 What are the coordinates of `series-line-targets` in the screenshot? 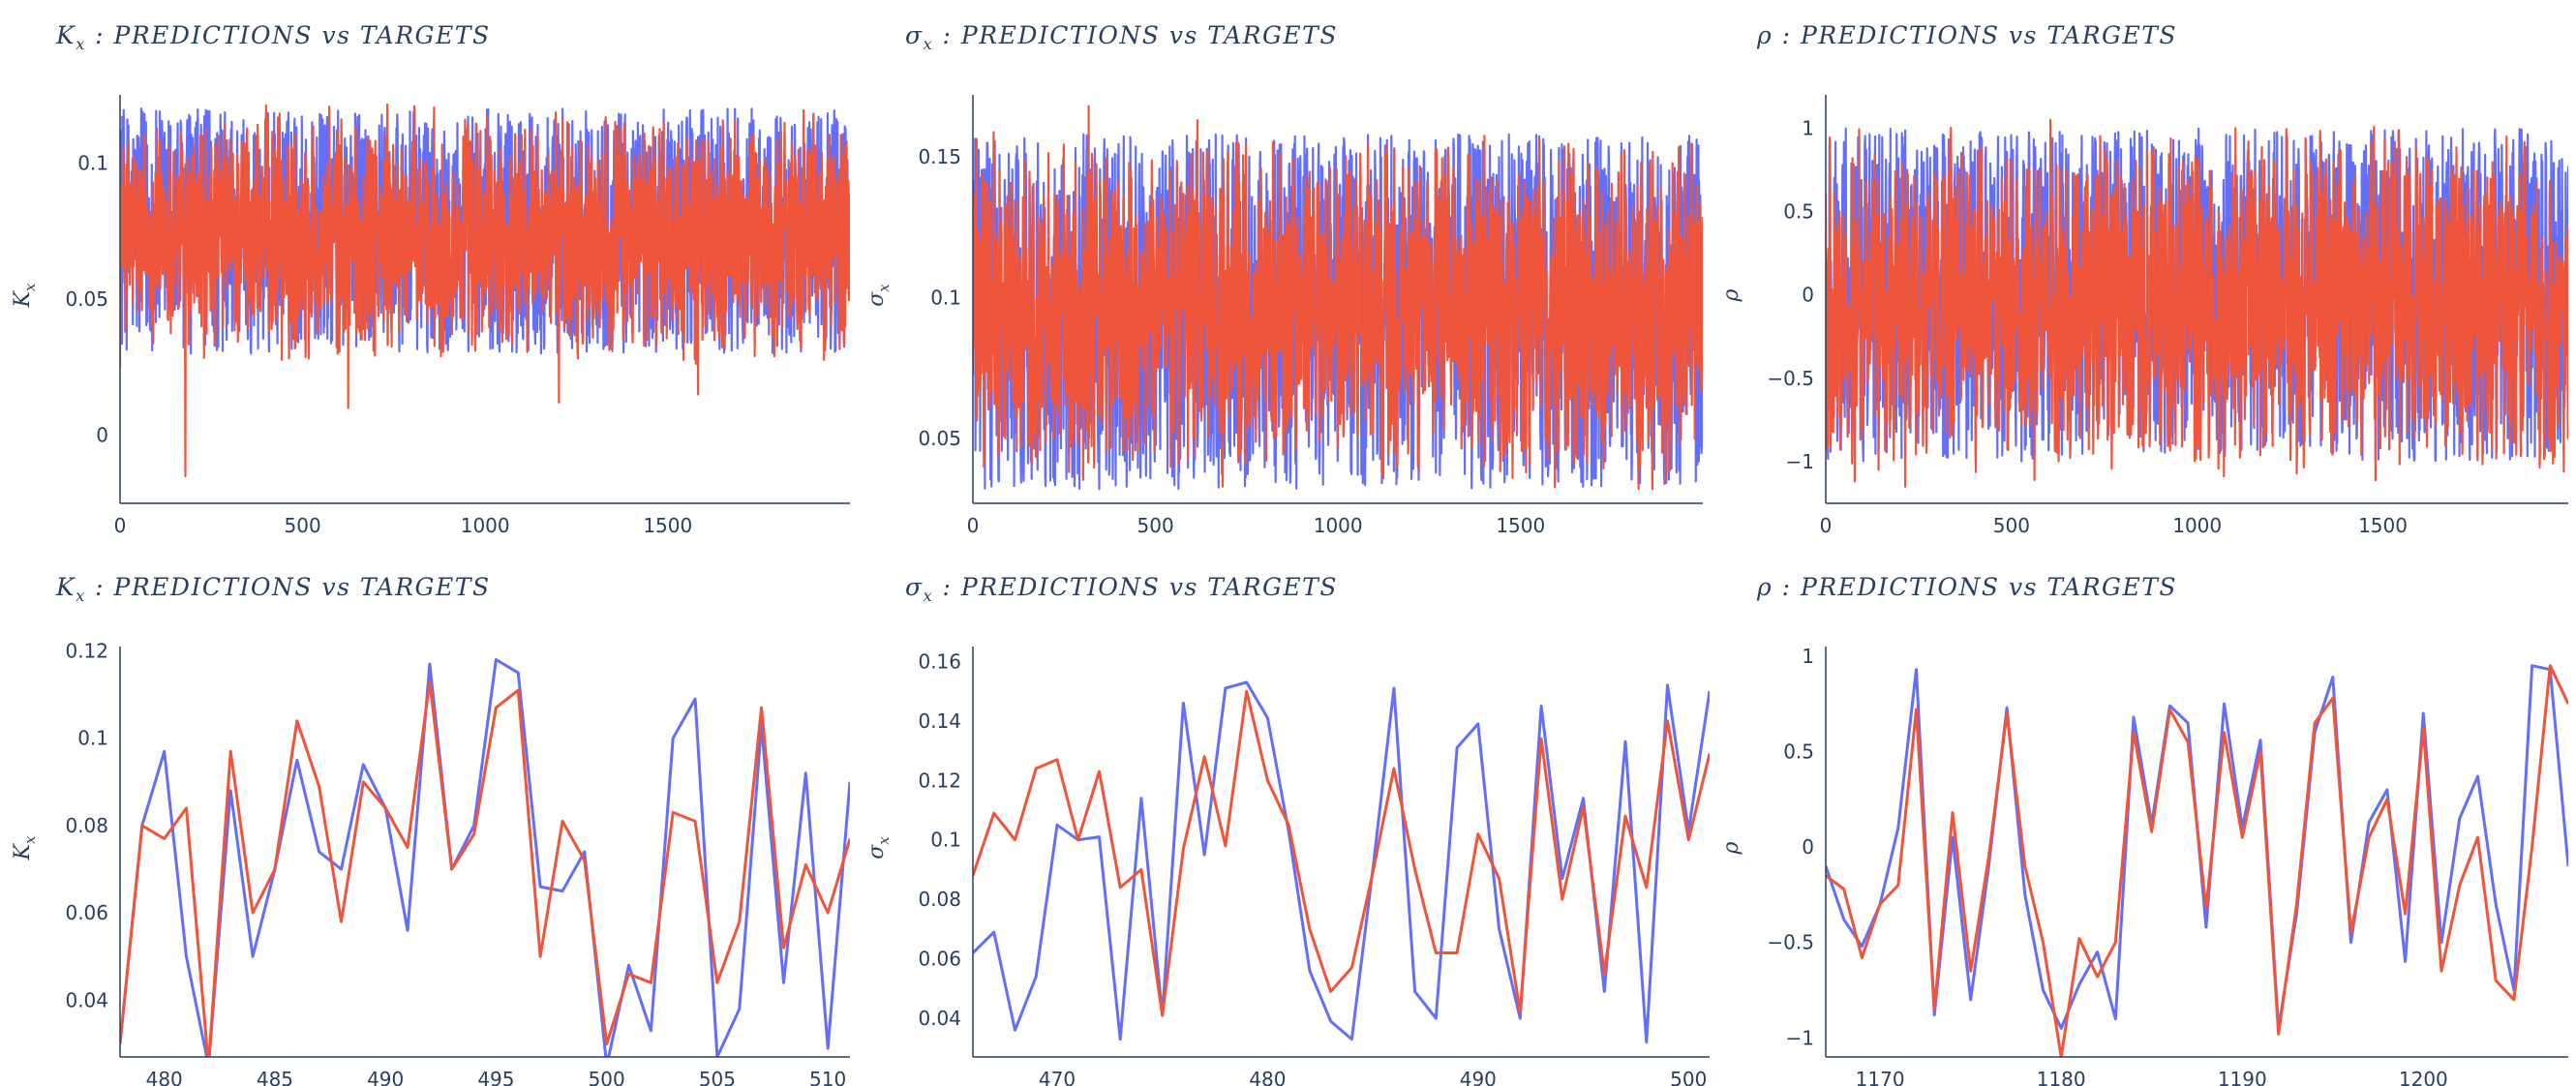 It's located at (485, 857).